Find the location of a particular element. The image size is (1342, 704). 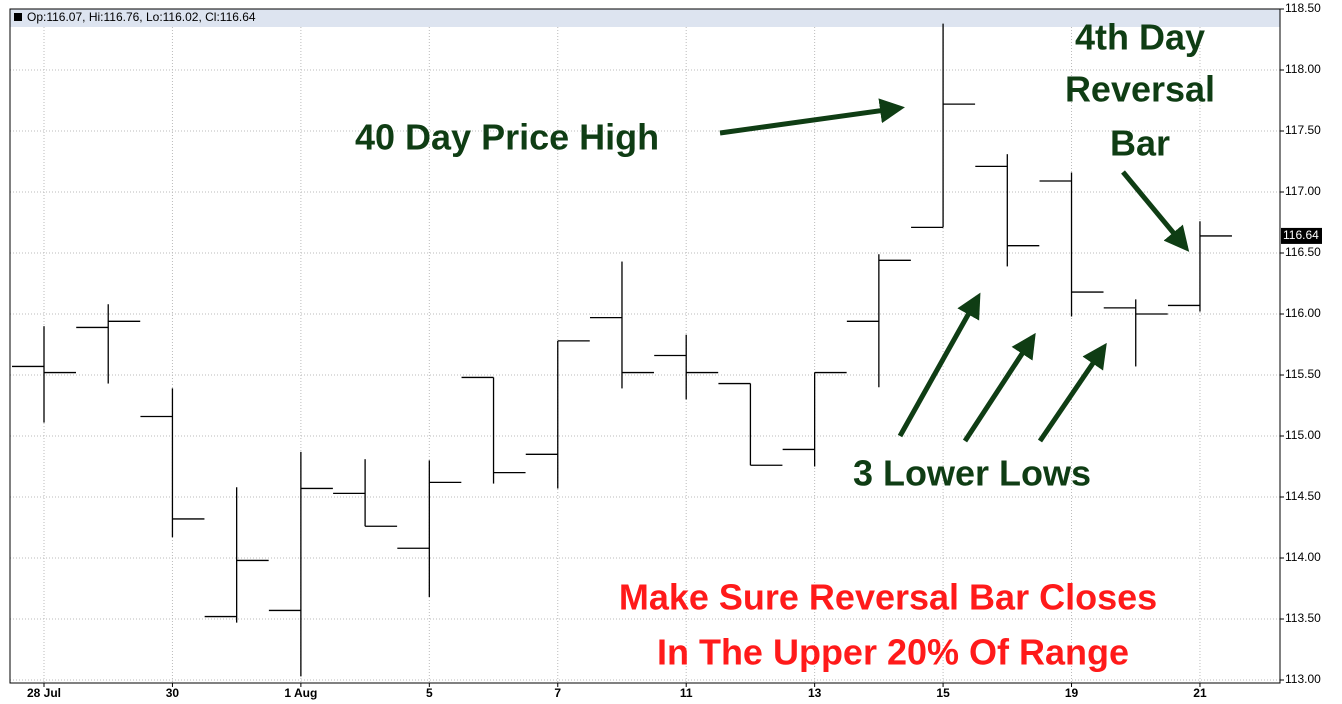

annotation: 4th Day is located at coordinates (1140, 37).